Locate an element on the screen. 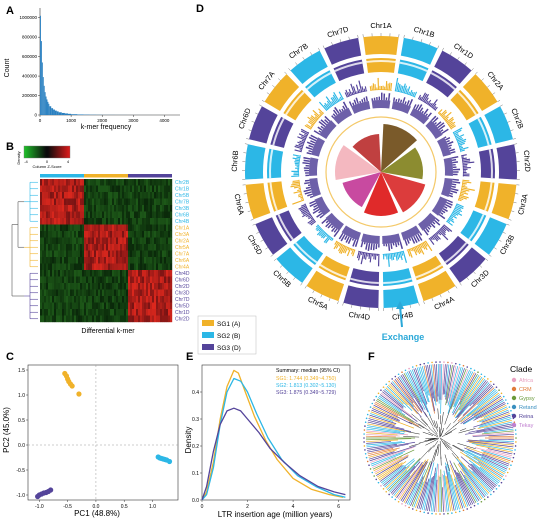 The height and width of the screenshot is (523, 554). panel-e-letter: E is located at coordinates (189, 357).